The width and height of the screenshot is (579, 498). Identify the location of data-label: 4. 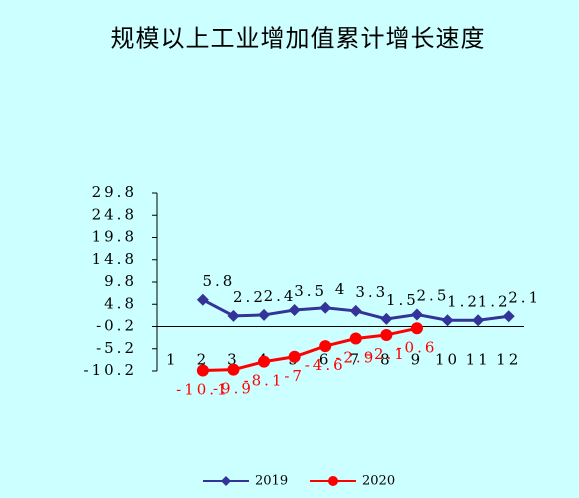
(341, 289).